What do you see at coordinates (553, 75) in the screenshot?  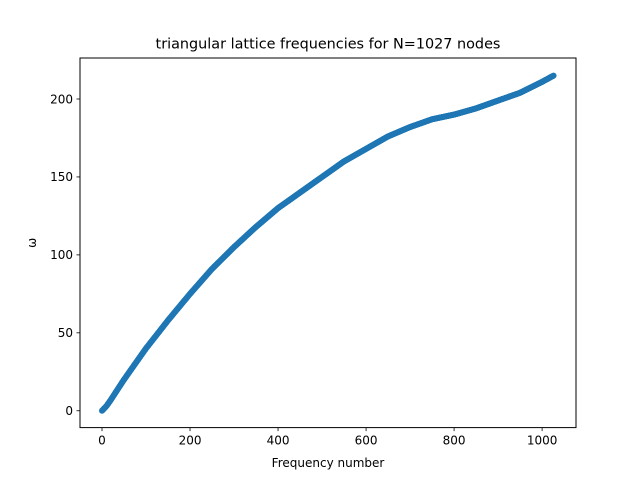 I see `data-point` at bounding box center [553, 75].